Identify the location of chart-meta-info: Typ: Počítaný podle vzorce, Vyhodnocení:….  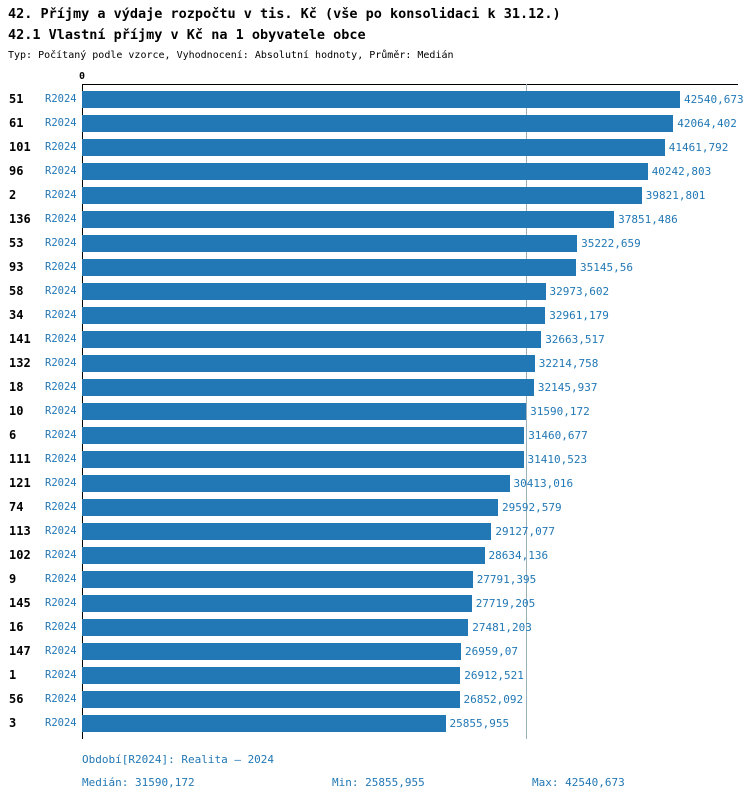
(231, 55).